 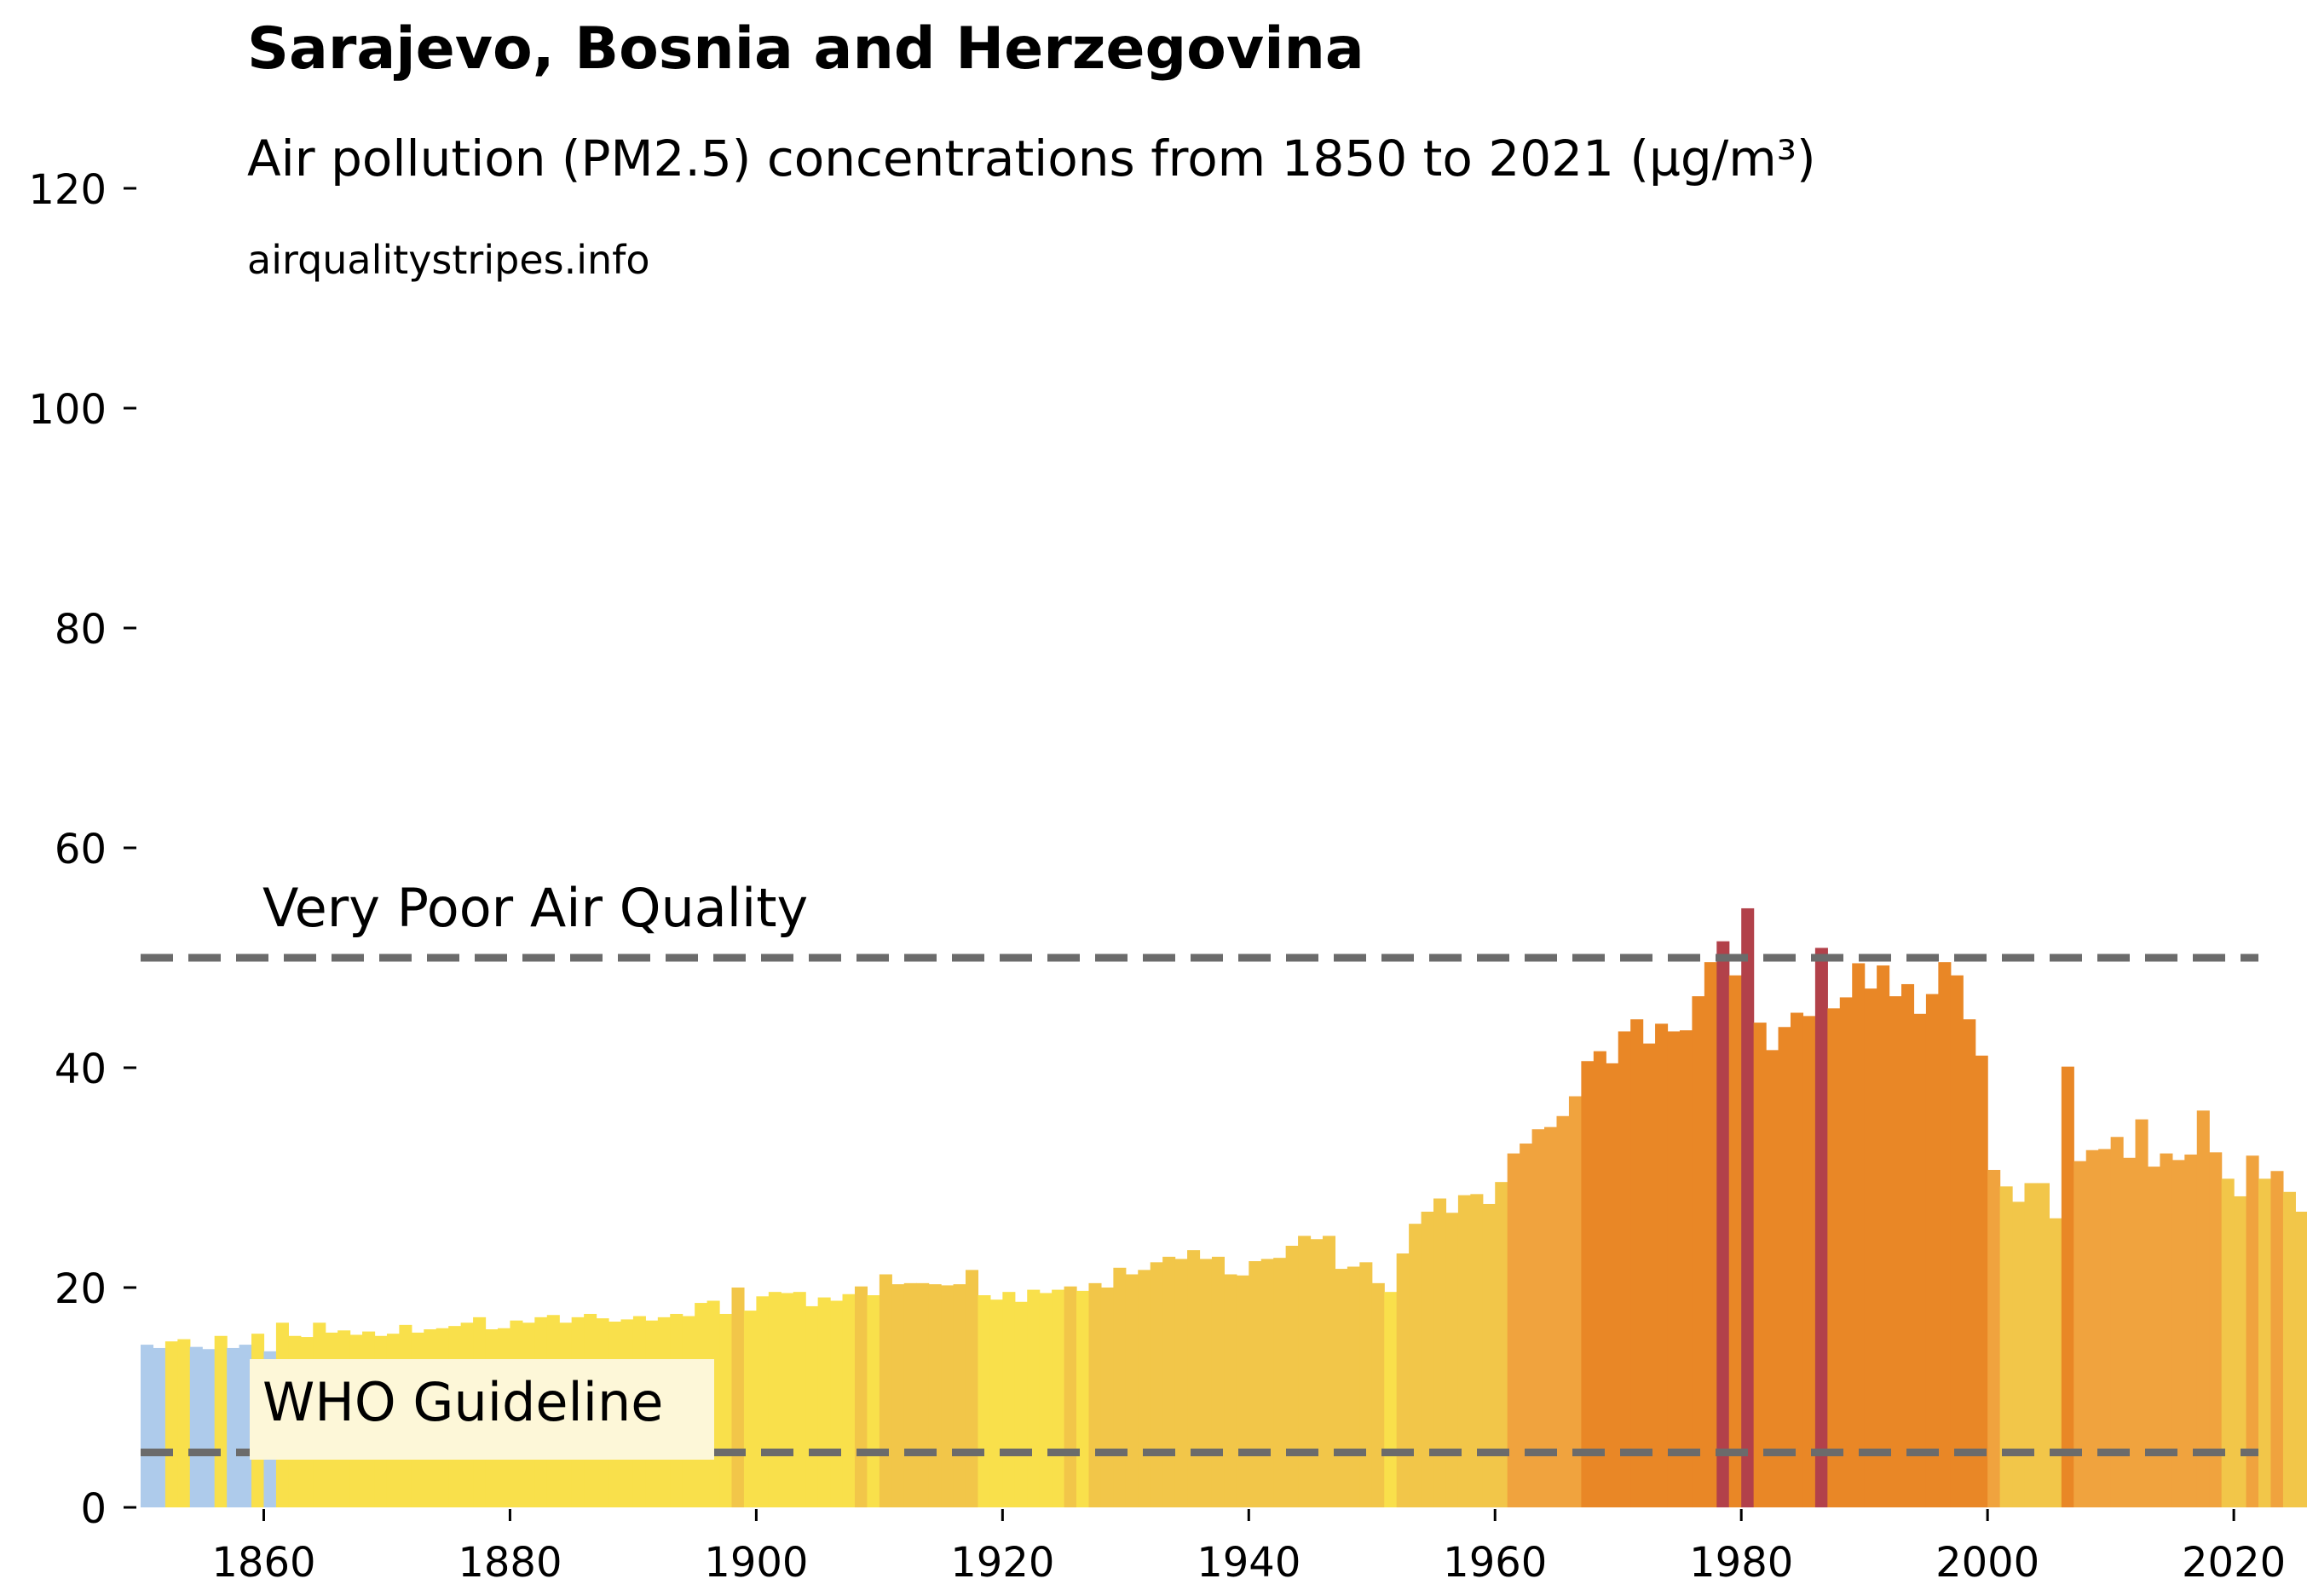 I want to click on bar-2004, so click(x=2043, y=1345).